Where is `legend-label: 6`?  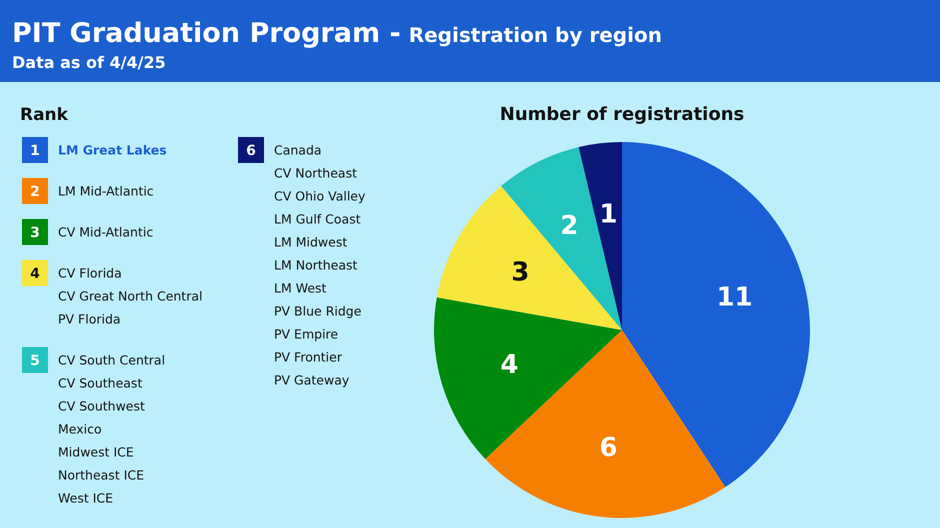 legend-label: 6 is located at coordinates (251, 150).